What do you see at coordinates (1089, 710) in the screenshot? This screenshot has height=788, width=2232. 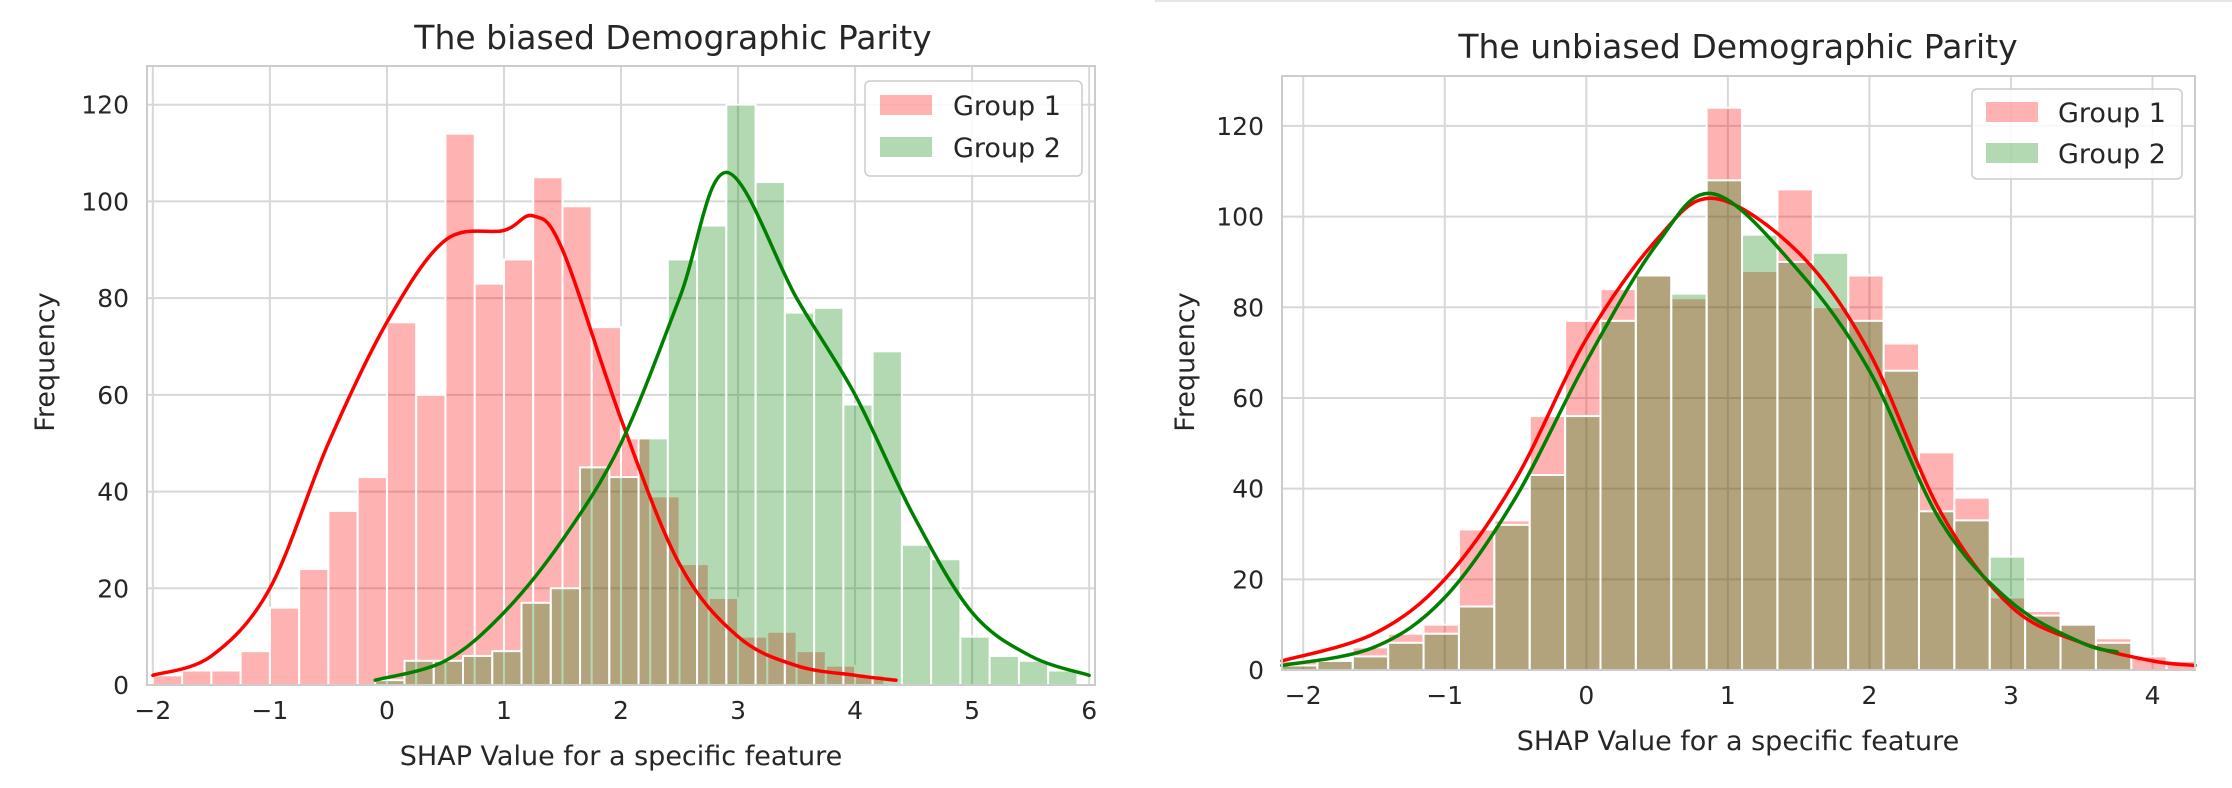 I see `x-tick-label: 6` at bounding box center [1089, 710].